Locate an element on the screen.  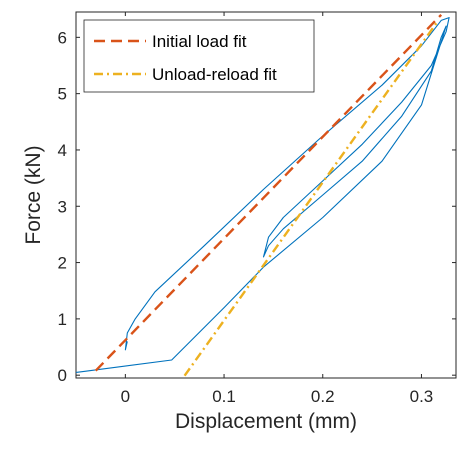
legend-label-initial-load-fit: Initial load fit is located at coordinates (199, 41).